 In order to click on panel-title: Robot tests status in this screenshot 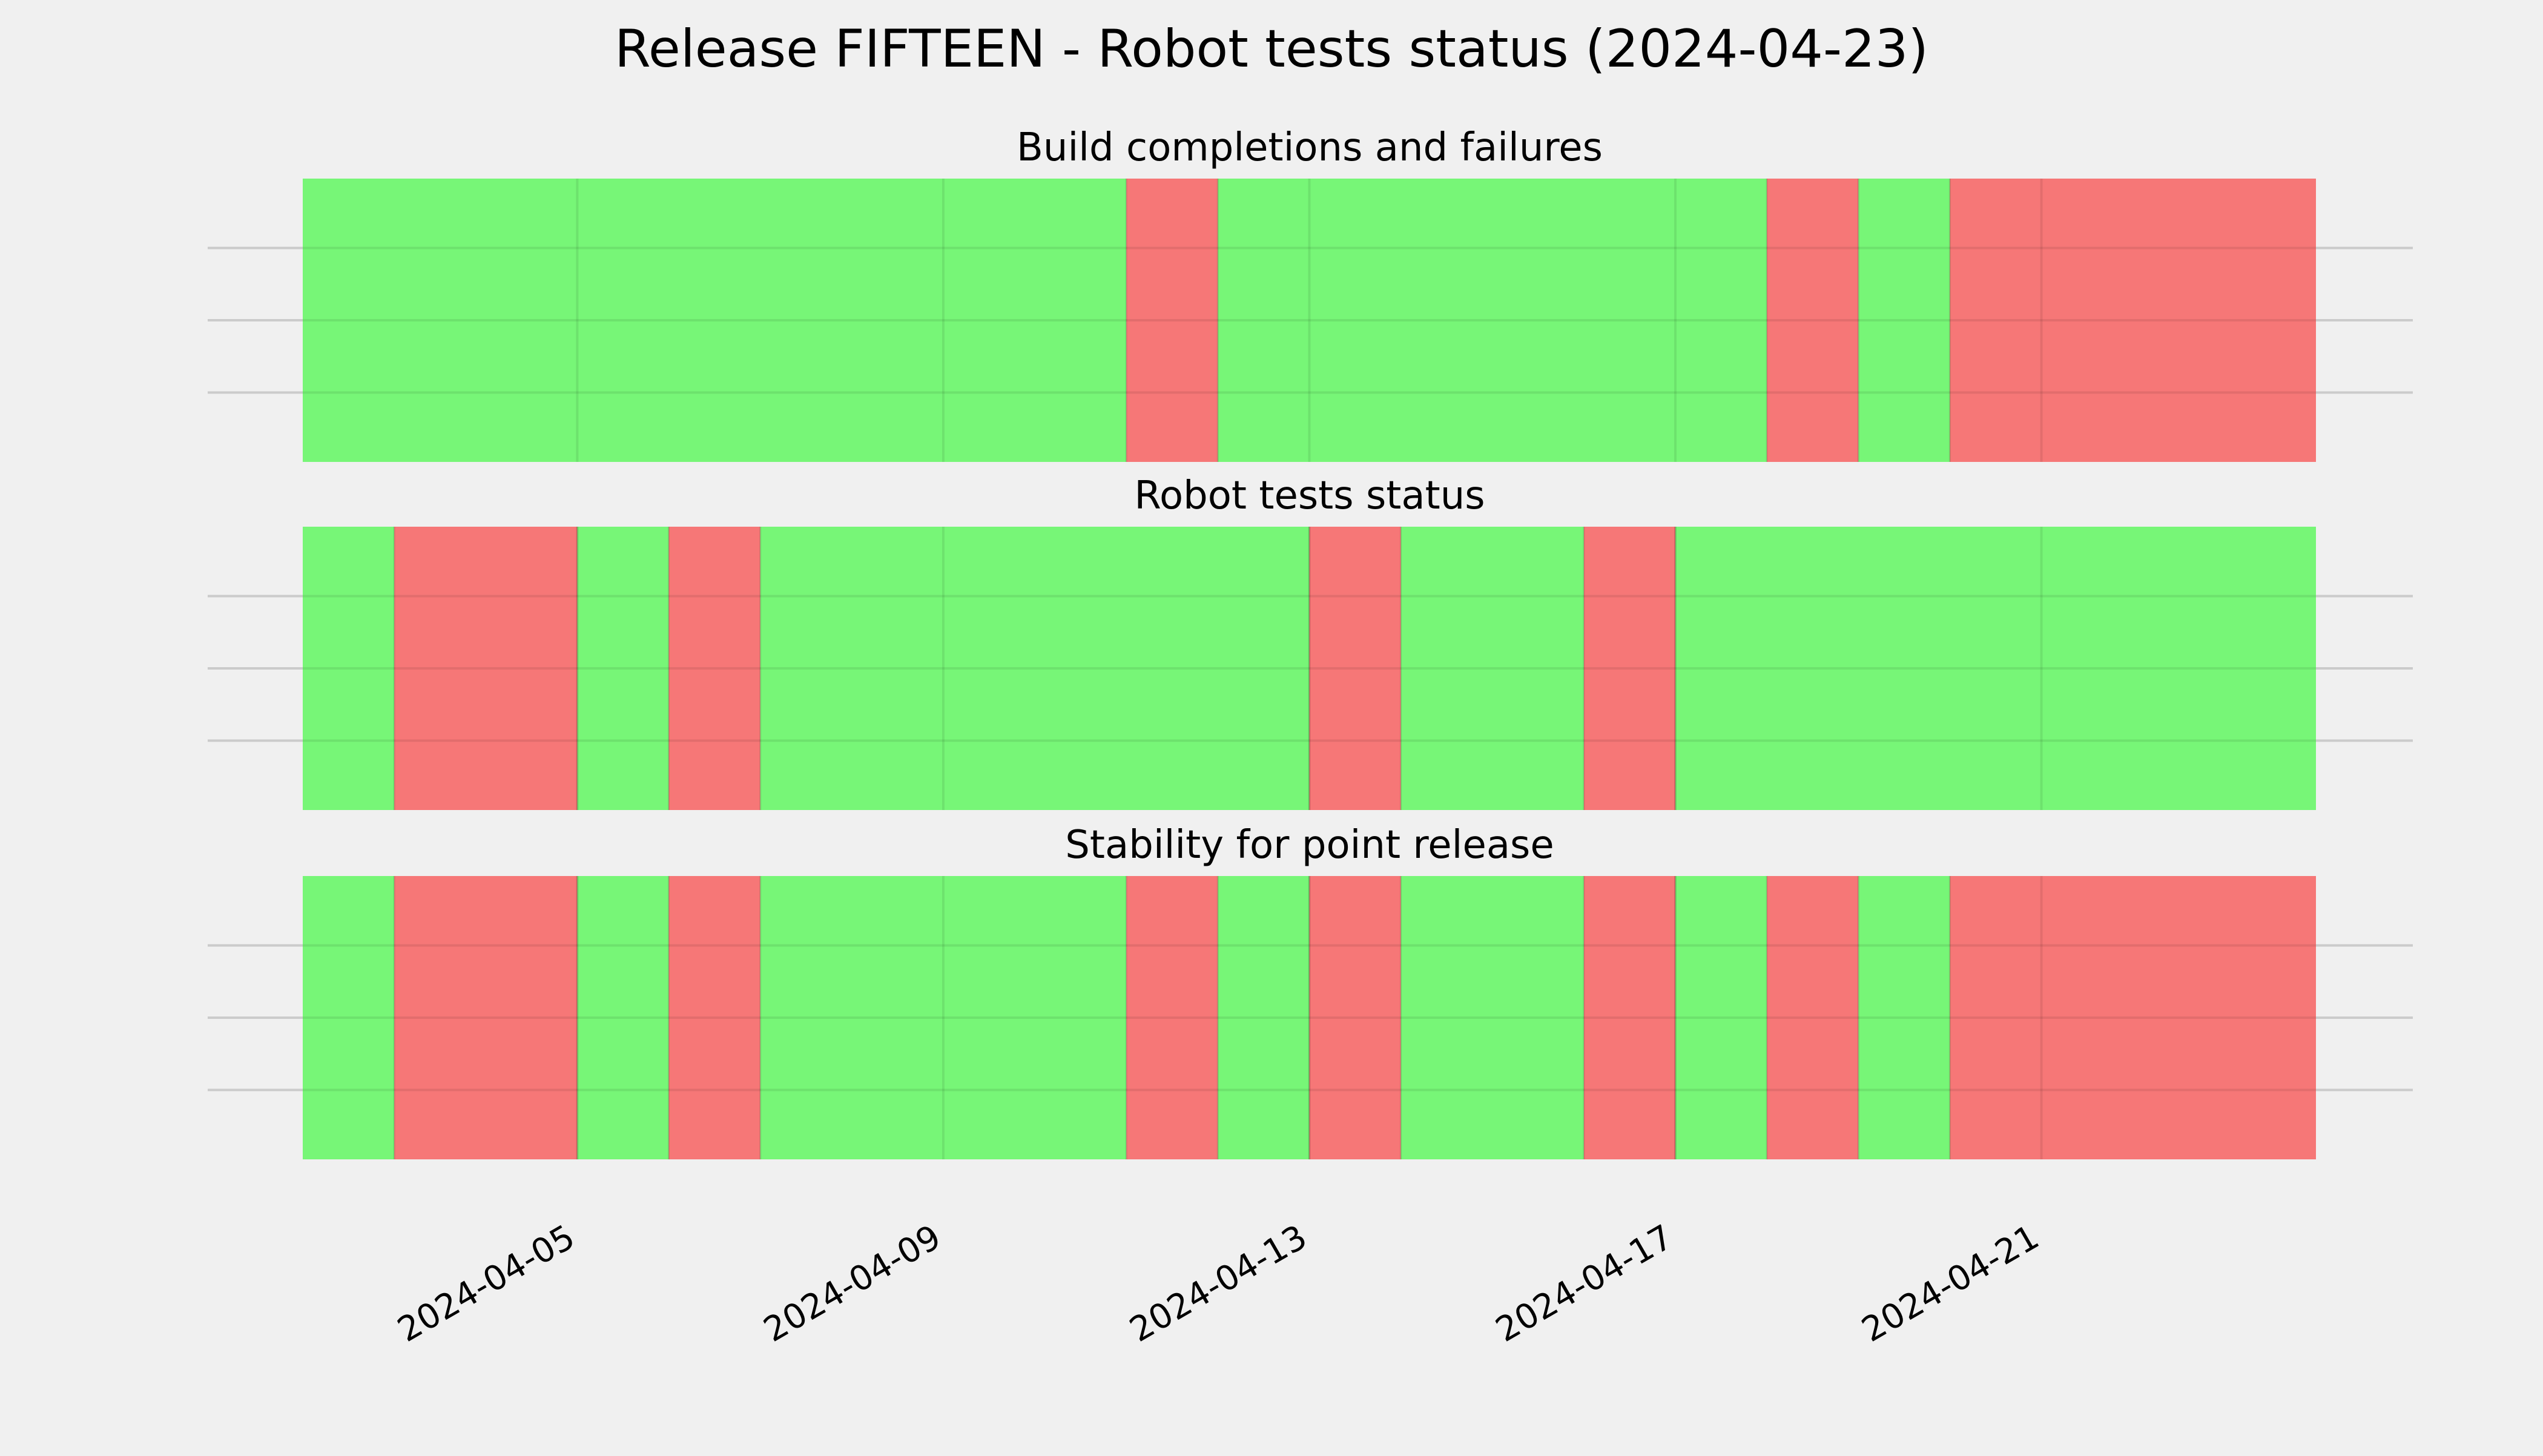, I will do `click(1309, 495)`.